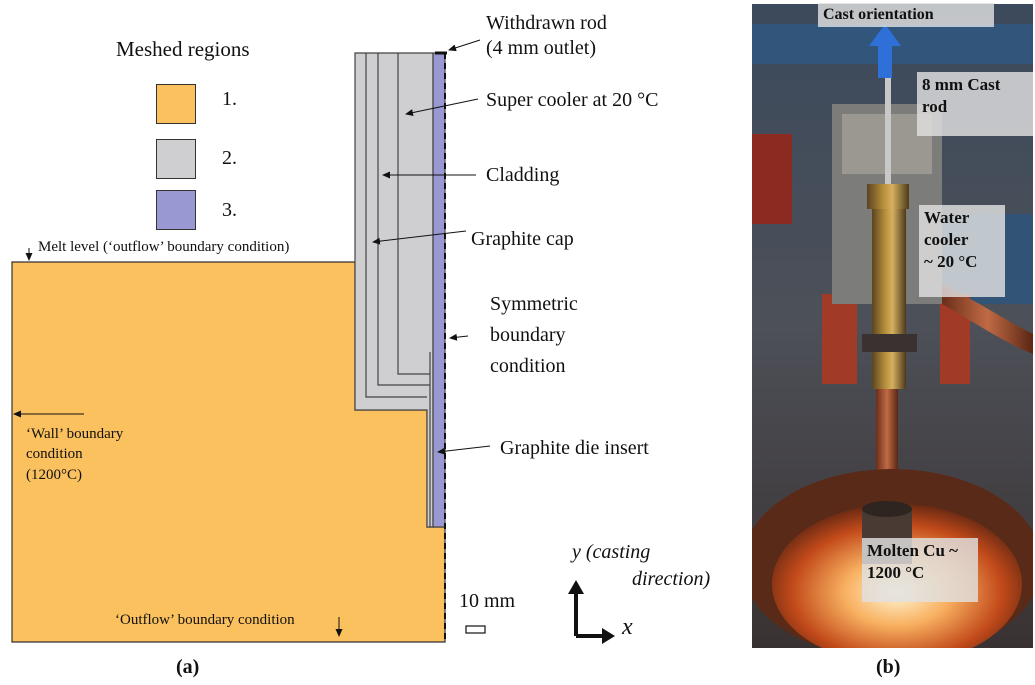 The height and width of the screenshot is (685, 1035). Describe the element at coordinates (183, 49) in the screenshot. I see `legend-title: Meshed regions` at that location.